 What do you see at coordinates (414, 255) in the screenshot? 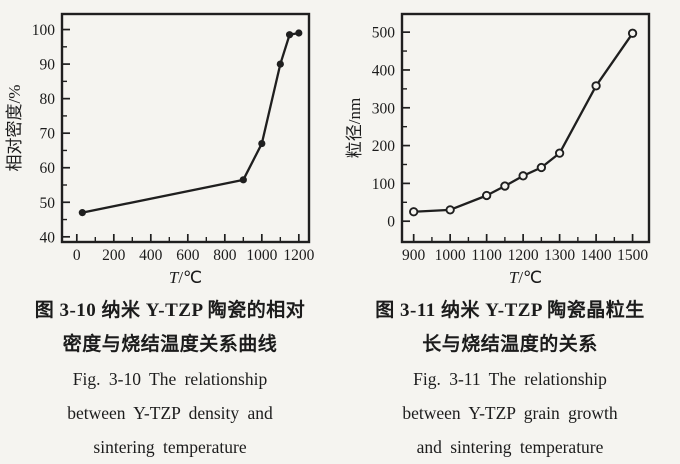
I see `svg-text: 900` at bounding box center [414, 255].